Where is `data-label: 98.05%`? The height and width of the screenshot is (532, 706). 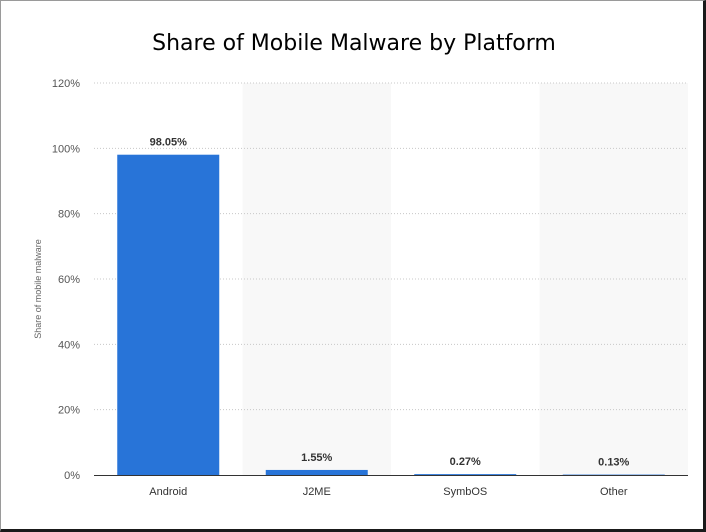
data-label: 98.05% is located at coordinates (169, 143).